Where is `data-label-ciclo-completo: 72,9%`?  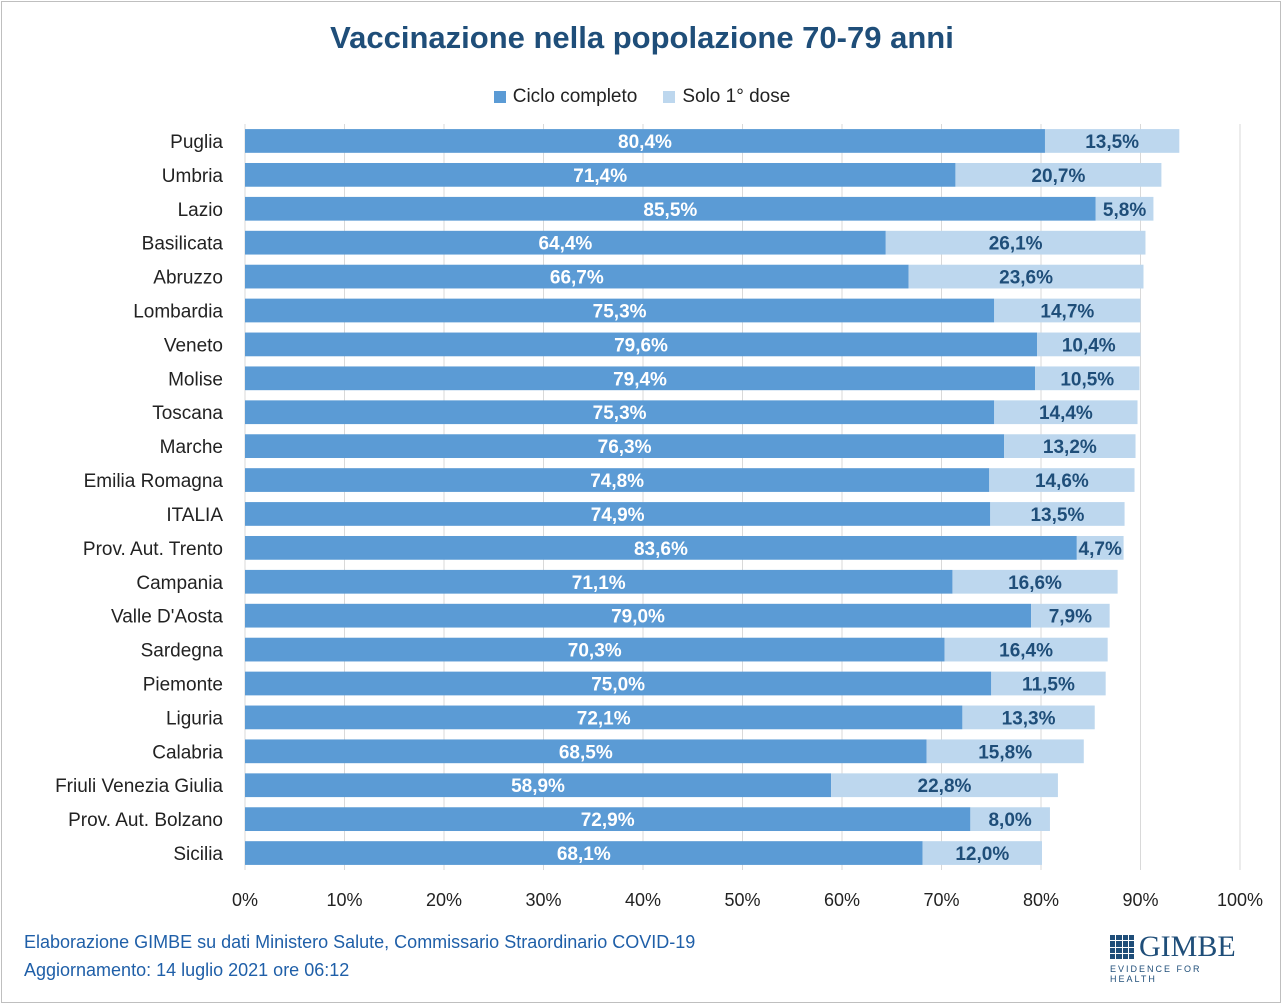 data-label-ciclo-completo: 72,9% is located at coordinates (608, 820).